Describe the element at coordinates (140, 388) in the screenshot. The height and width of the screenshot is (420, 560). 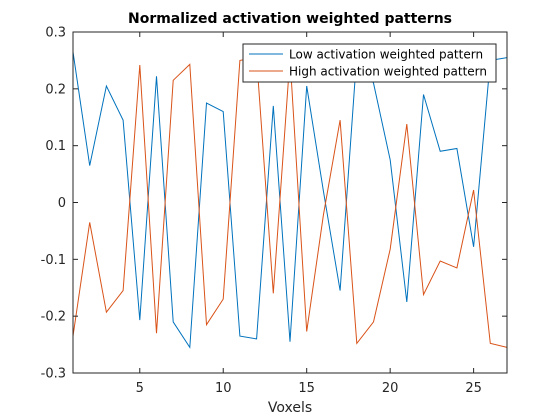
I see `x-tick-label: 5` at that location.